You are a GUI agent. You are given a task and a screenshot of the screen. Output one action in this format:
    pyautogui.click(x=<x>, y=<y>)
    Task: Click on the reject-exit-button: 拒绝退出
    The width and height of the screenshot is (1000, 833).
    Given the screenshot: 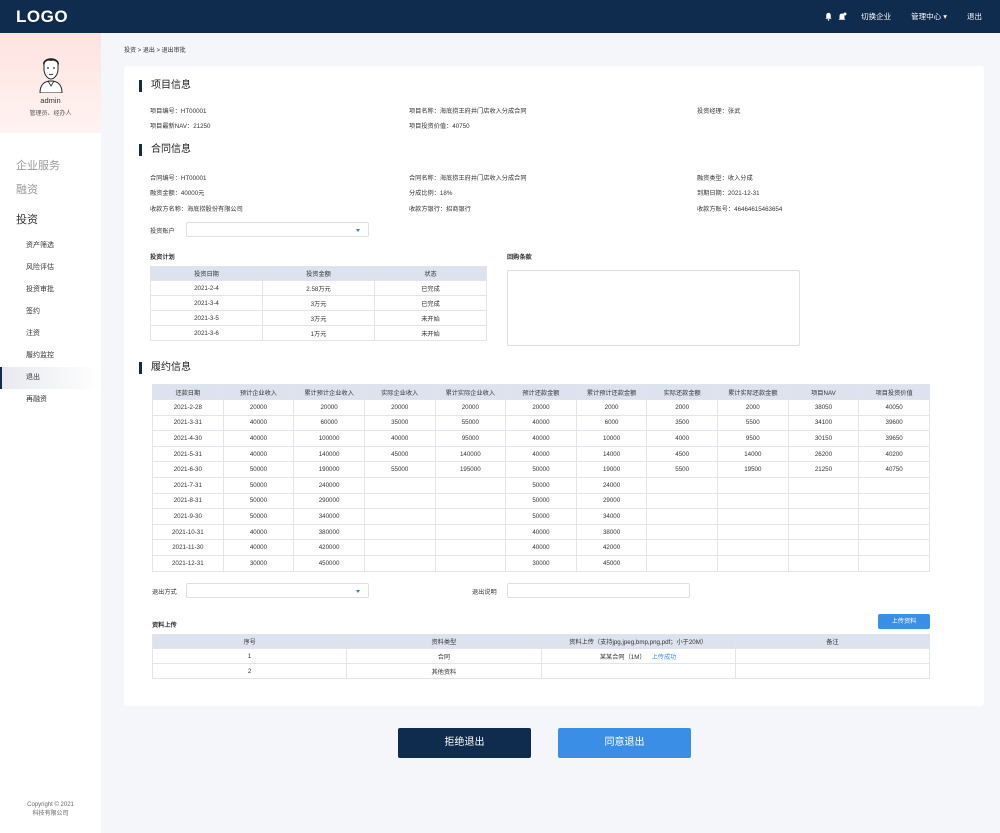 What is the action you would take?
    pyautogui.click(x=464, y=743)
    